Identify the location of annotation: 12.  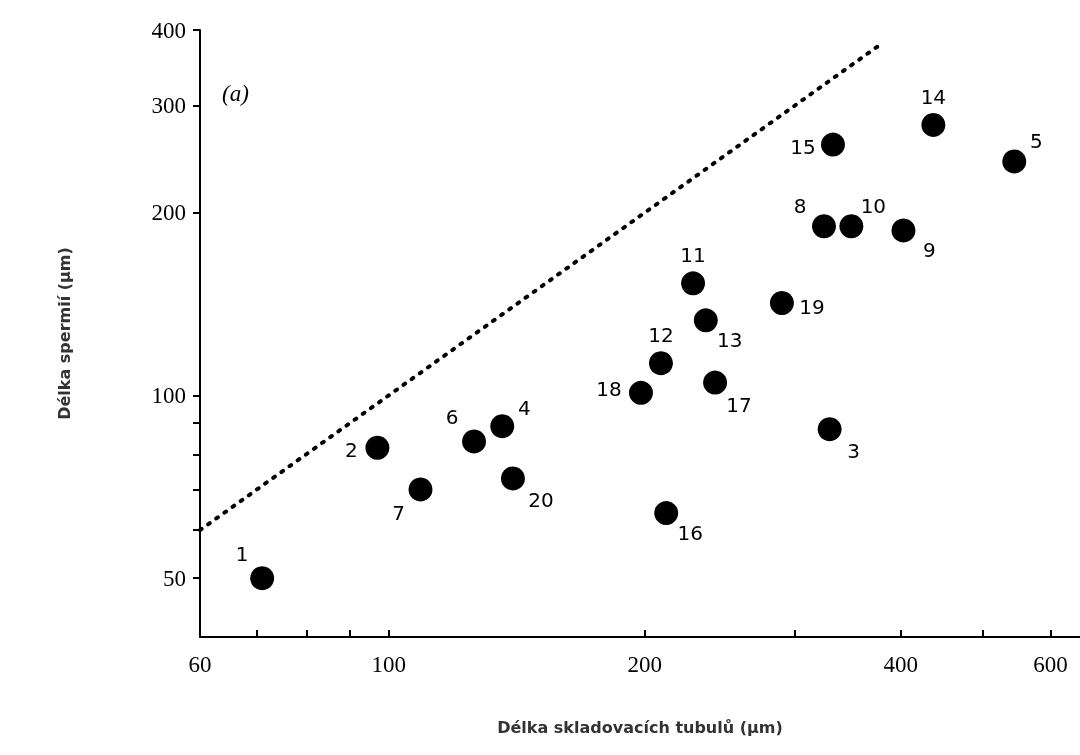
(661, 335).